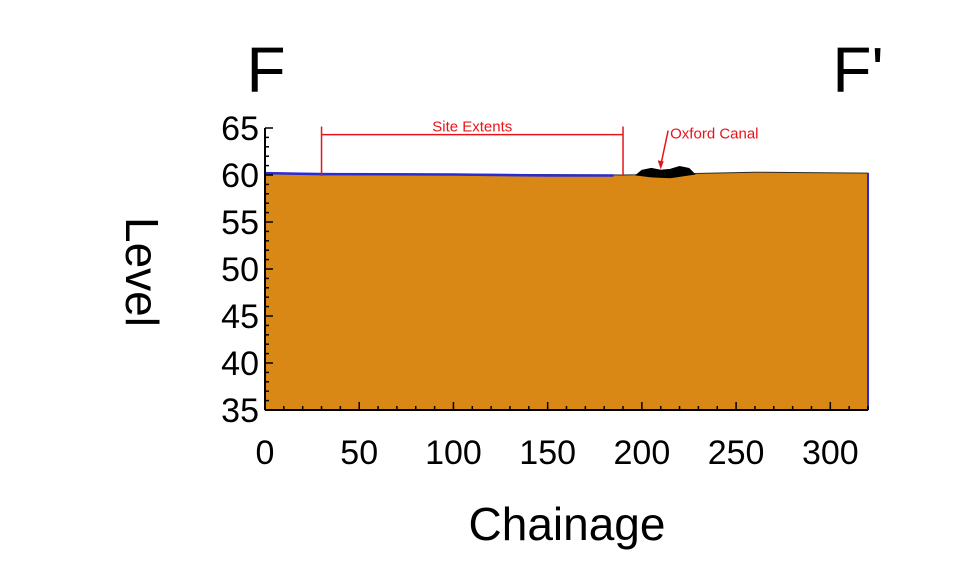 The height and width of the screenshot is (561, 955). I want to click on x-tick-label: 50, so click(359, 453).